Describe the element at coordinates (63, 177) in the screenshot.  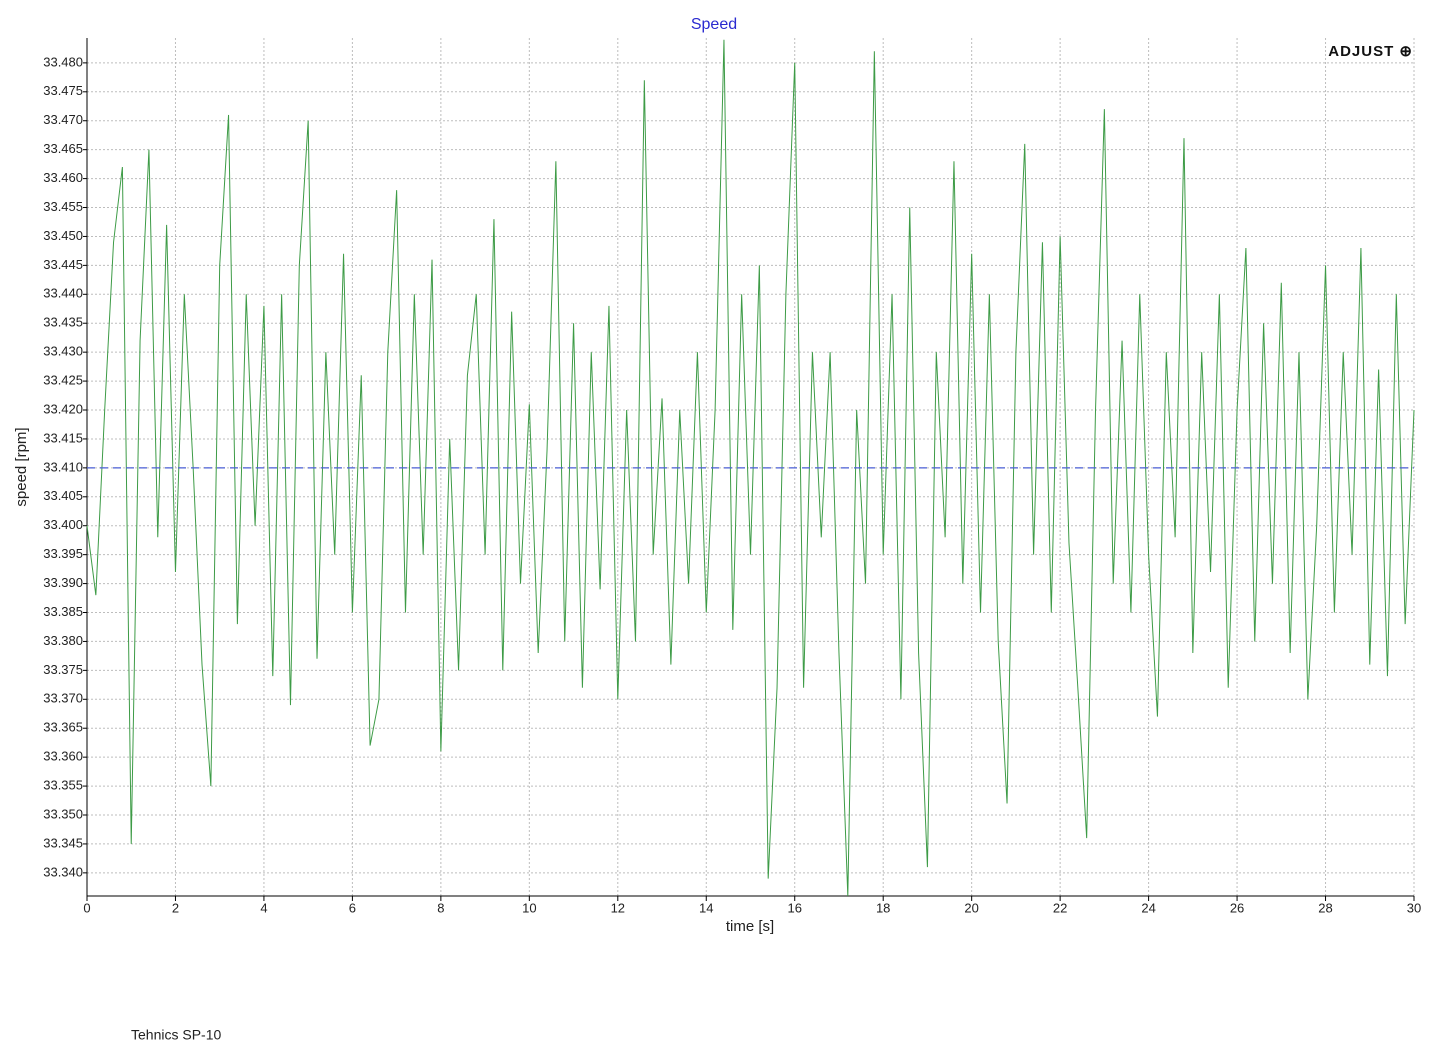
I see `y-tick-label: 33.460` at that location.